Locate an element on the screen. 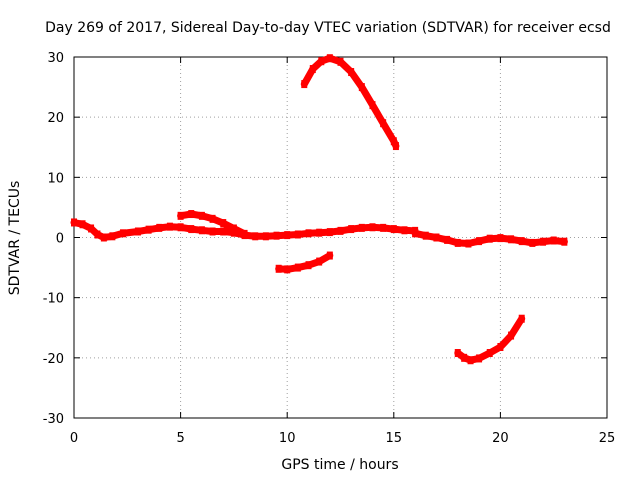  x-tick-label: 10 is located at coordinates (287, 438).